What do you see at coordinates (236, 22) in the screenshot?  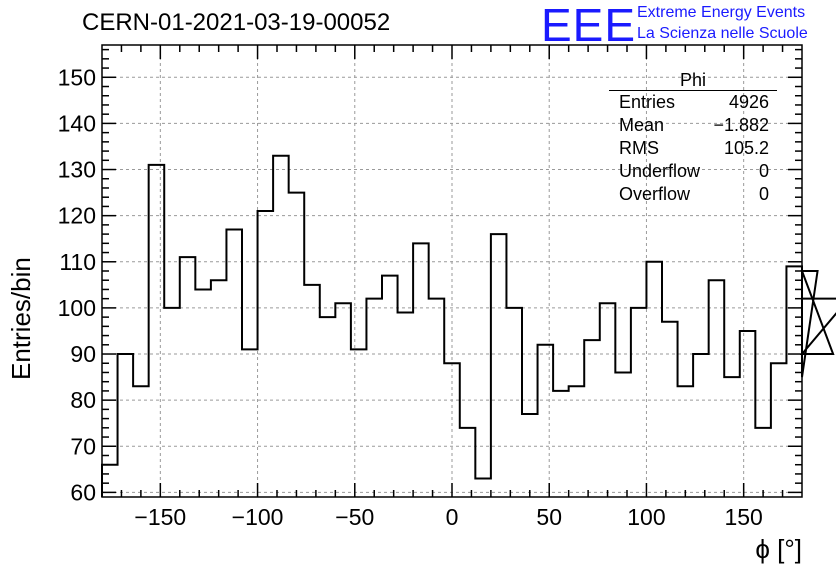 I see `chart-title: CERN-01-2021-03-19-00052` at bounding box center [236, 22].